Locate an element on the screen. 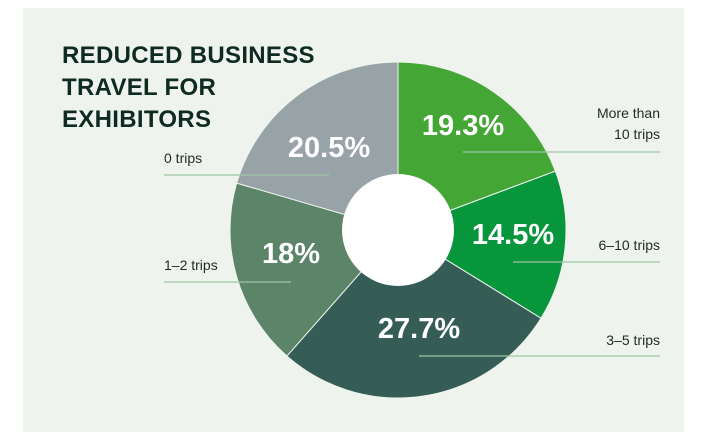  chart-title-line-2: TRAVEL FOR is located at coordinates (139, 87).